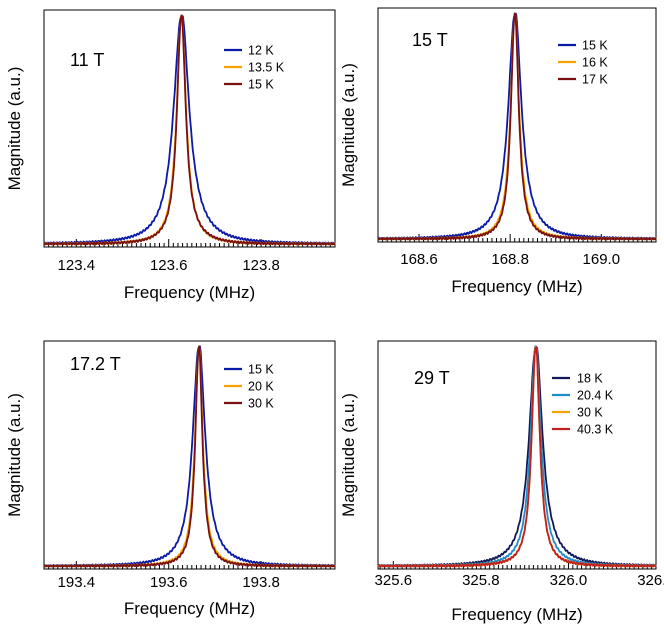 This screenshot has height=629, width=664. What do you see at coordinates (77, 265) in the screenshot?
I see `x-tick-label: 123.4` at bounding box center [77, 265].